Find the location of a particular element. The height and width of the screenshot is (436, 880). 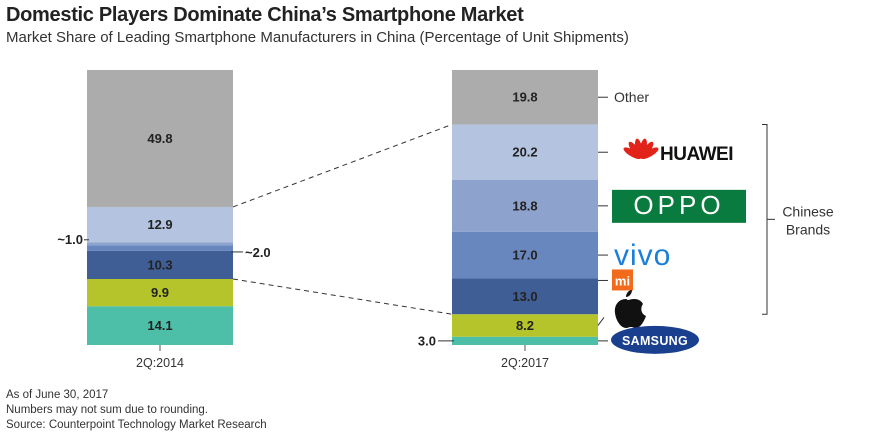

bar-samsung-2q-2017 is located at coordinates (525, 340).